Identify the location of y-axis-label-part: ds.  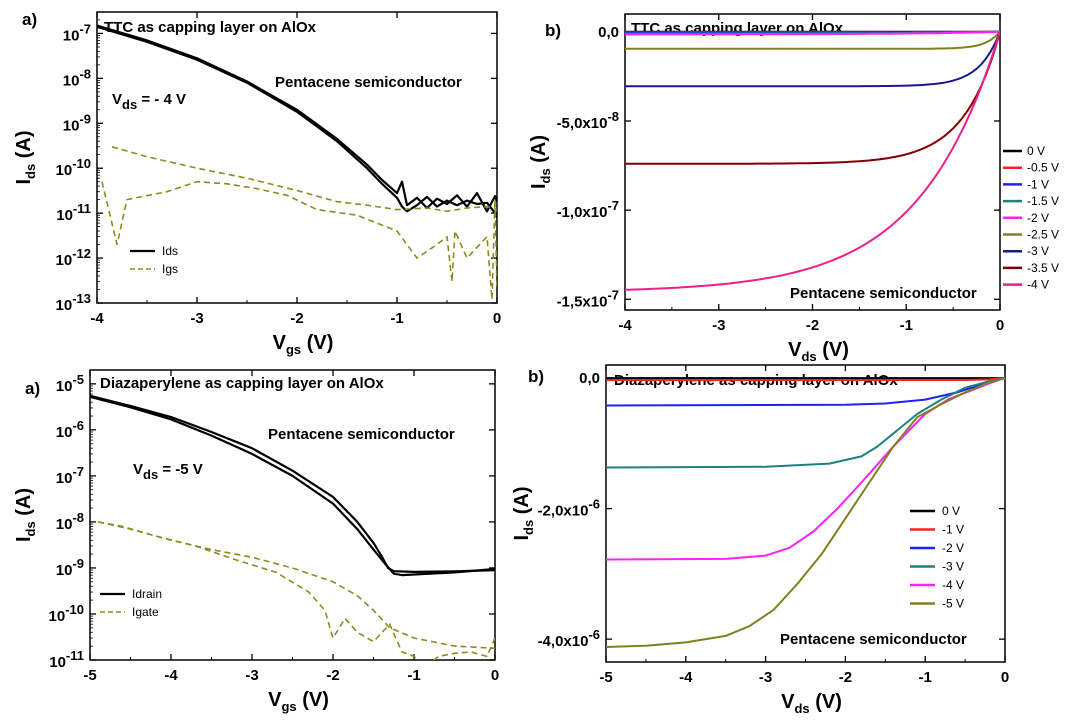
(30, 528).